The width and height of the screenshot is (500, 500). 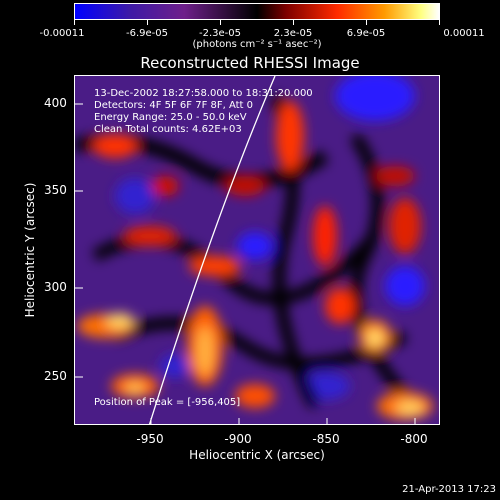 I want to click on colorbar-label: 6.9e-05, so click(x=366, y=33).